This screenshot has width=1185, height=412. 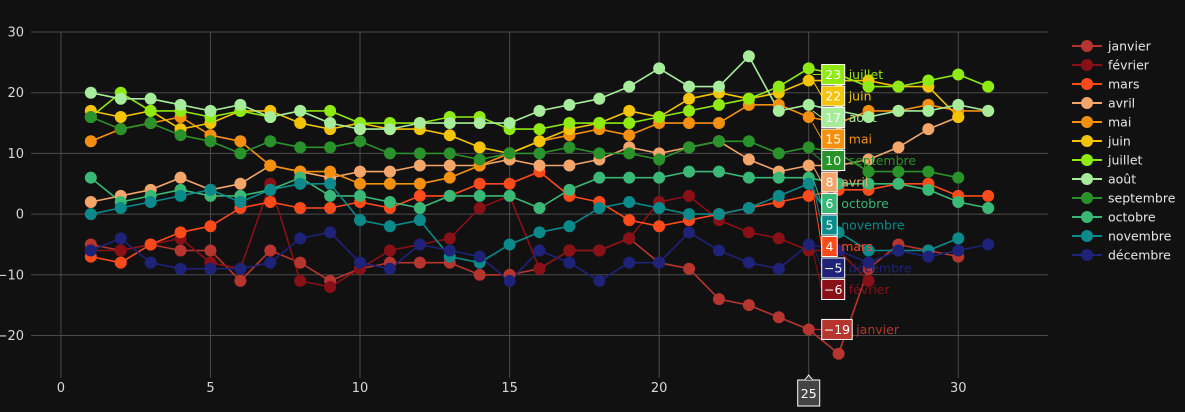 I want to click on legend-item-juin: juin, so click(x=1101, y=141).